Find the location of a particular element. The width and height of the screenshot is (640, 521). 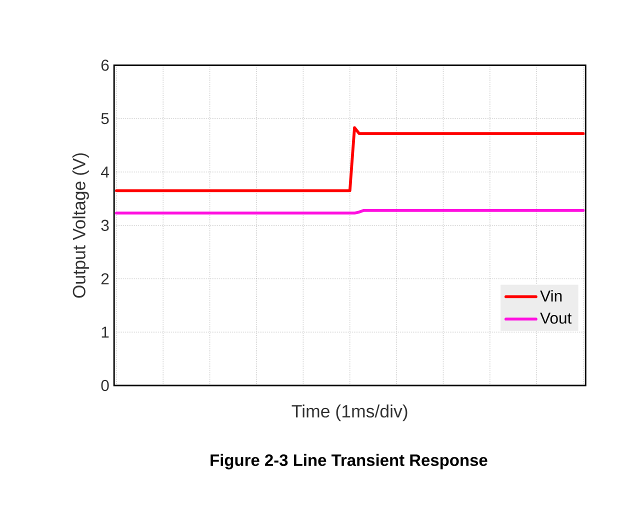

y-tick-label: 2 is located at coordinates (105, 278).